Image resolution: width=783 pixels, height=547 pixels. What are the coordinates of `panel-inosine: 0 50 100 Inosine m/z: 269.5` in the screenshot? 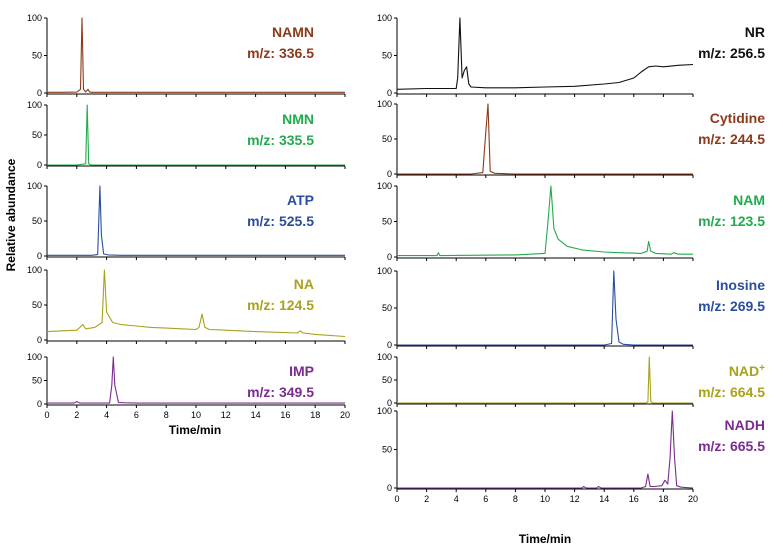 It's located at (571, 308).